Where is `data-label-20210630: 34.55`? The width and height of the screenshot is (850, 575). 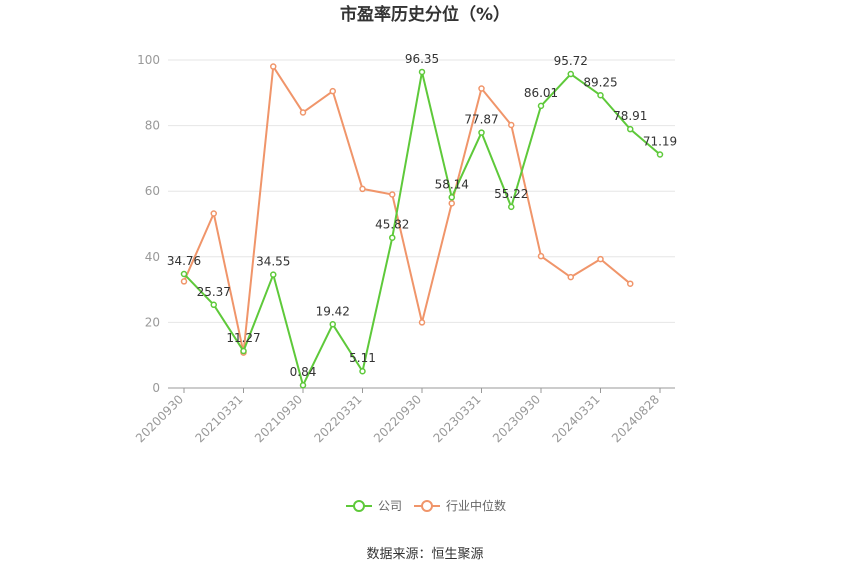
data-label-20210630: 34.55 is located at coordinates (273, 262).